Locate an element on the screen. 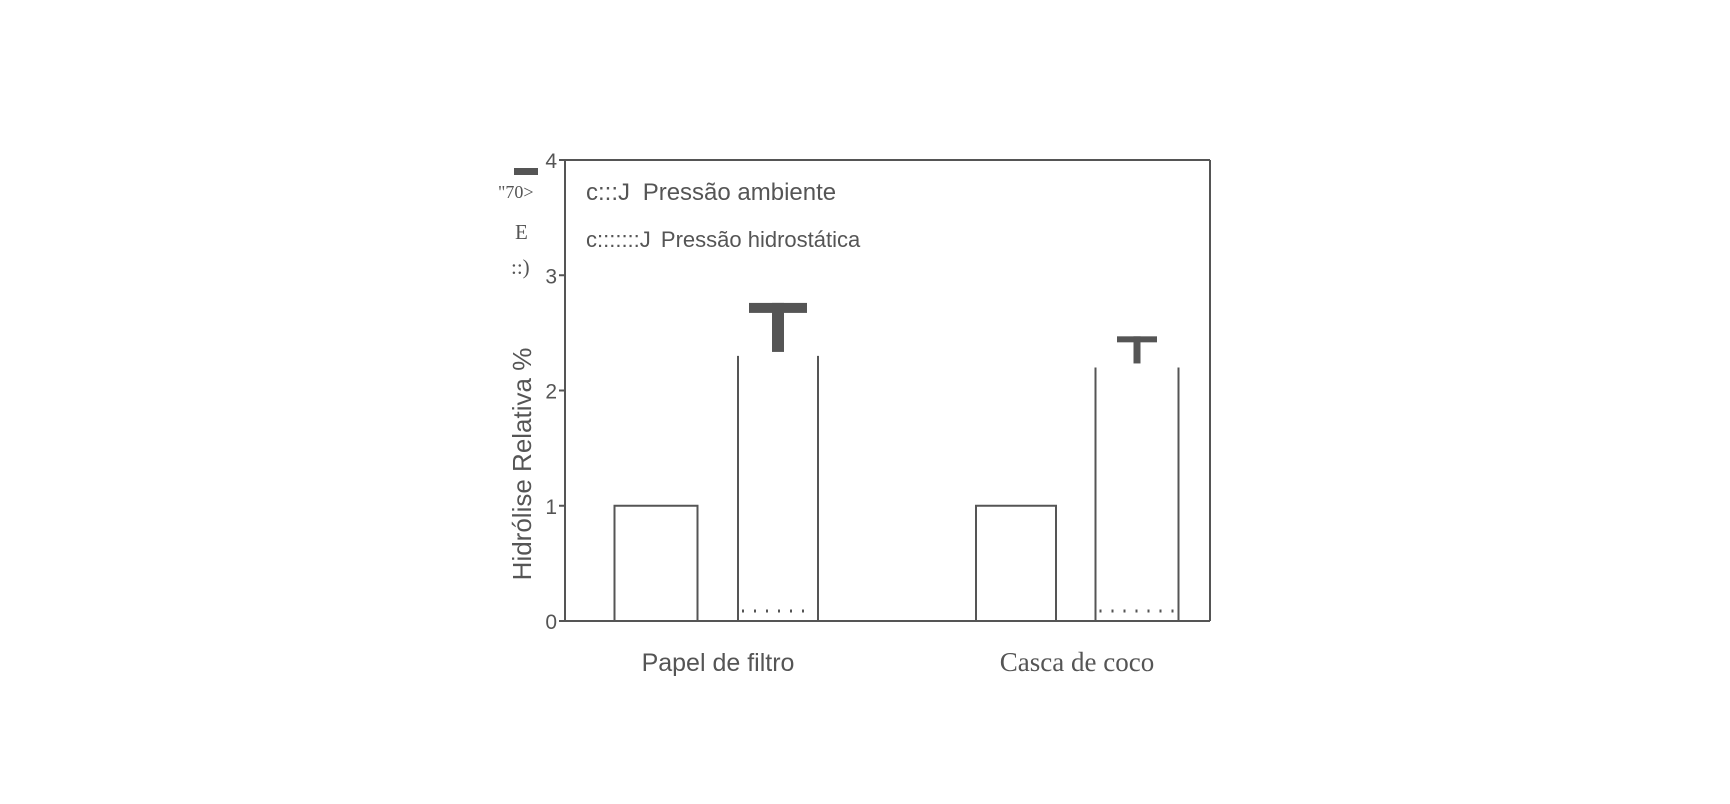  y-tick-label: 0 is located at coordinates (551, 622).